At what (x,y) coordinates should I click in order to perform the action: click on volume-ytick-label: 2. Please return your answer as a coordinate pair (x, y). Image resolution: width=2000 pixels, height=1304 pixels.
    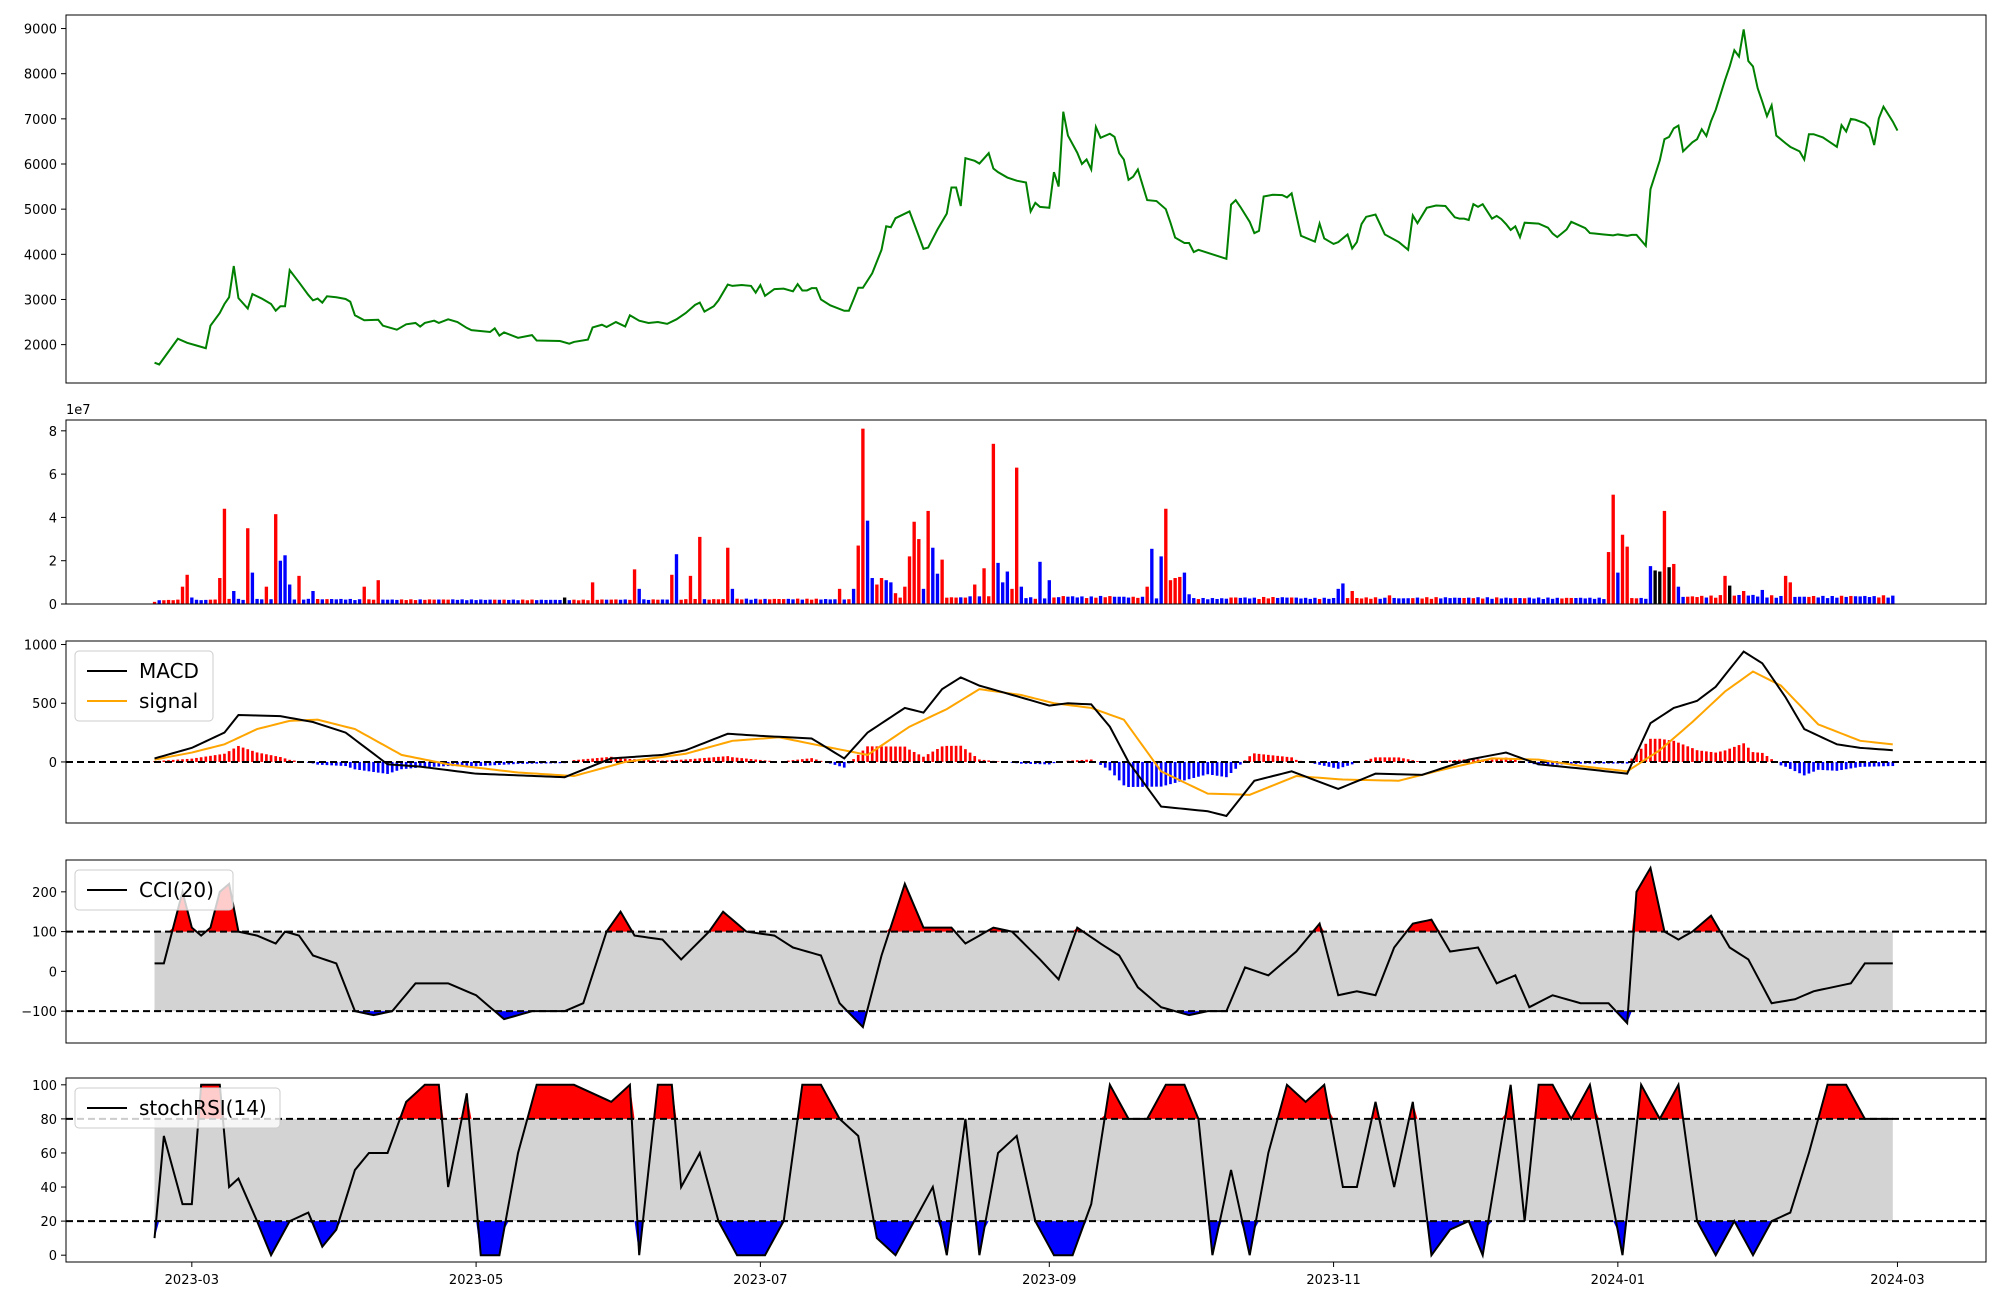
    Looking at the image, I should click on (53, 562).